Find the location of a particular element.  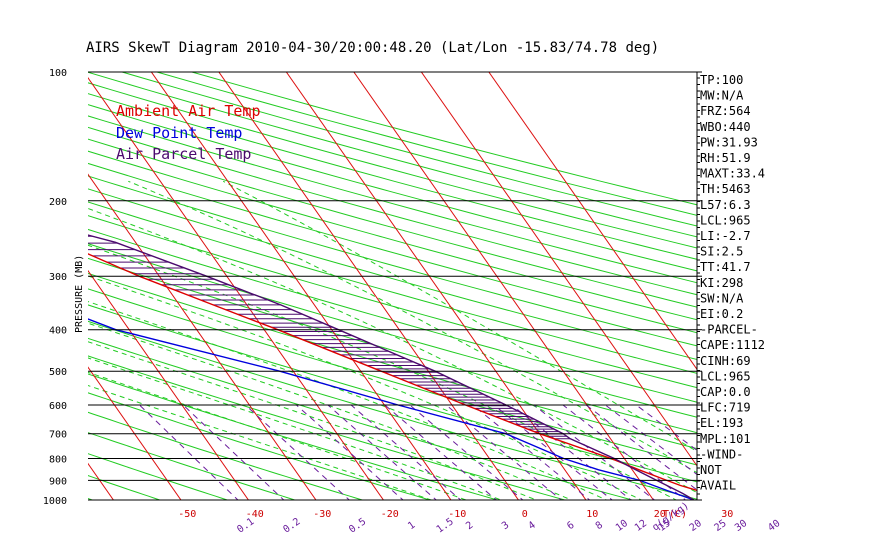

bottom-temp-tick-labels: -50 -40 -30 -20 -10 0 10 20 30 is located at coordinates (455, 514).